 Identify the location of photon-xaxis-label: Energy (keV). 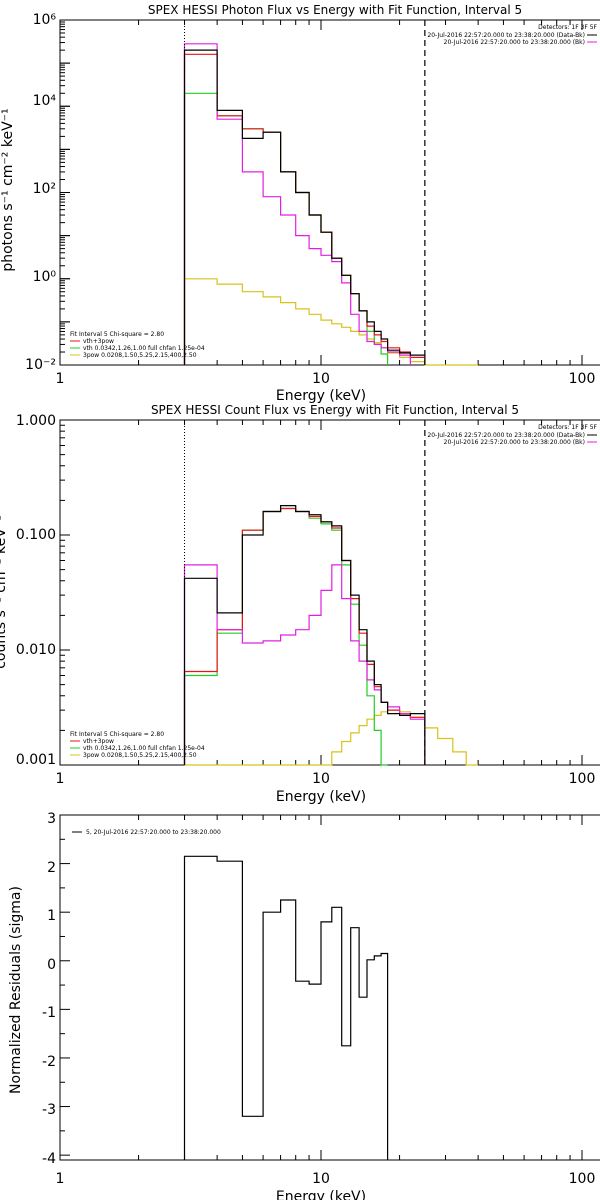
(321, 396).